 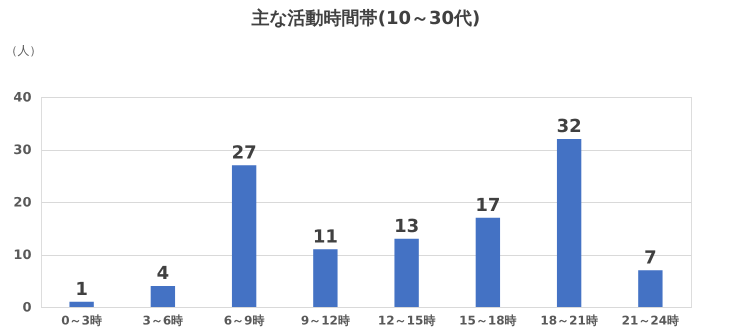 What do you see at coordinates (22, 98) in the screenshot?
I see `y-tick-label: 40` at bounding box center [22, 98].